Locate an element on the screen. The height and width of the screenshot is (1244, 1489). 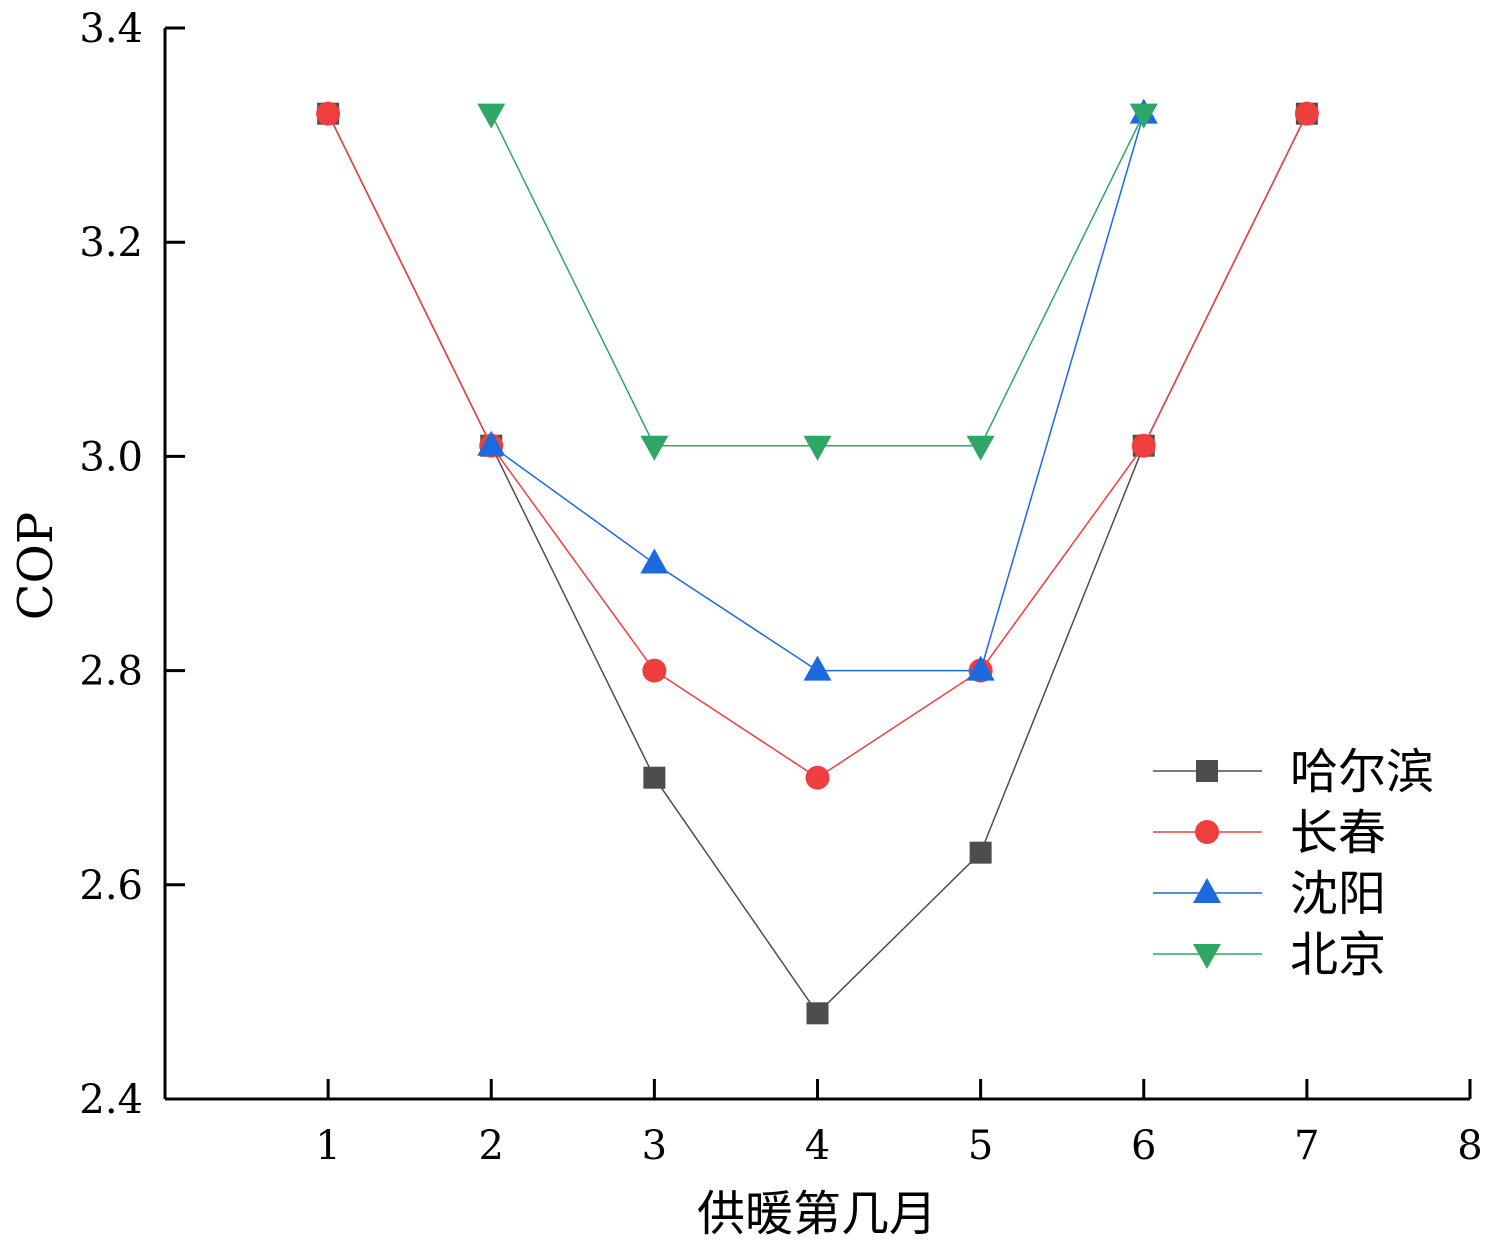
y-tick-label: 2.4 is located at coordinates (111, 1100).